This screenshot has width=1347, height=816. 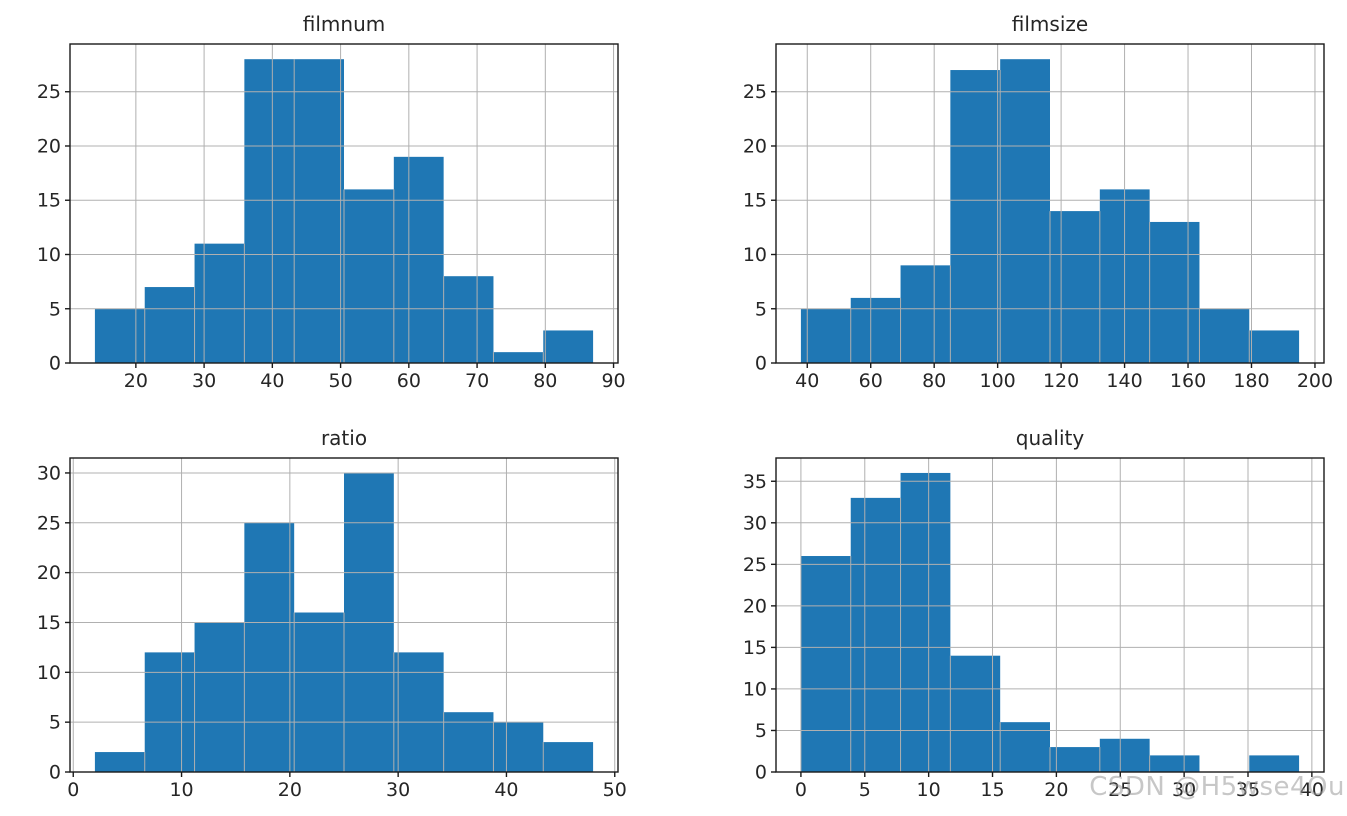 What do you see at coordinates (1124, 381) in the screenshot?
I see `x-tick-label: 140` at bounding box center [1124, 381].